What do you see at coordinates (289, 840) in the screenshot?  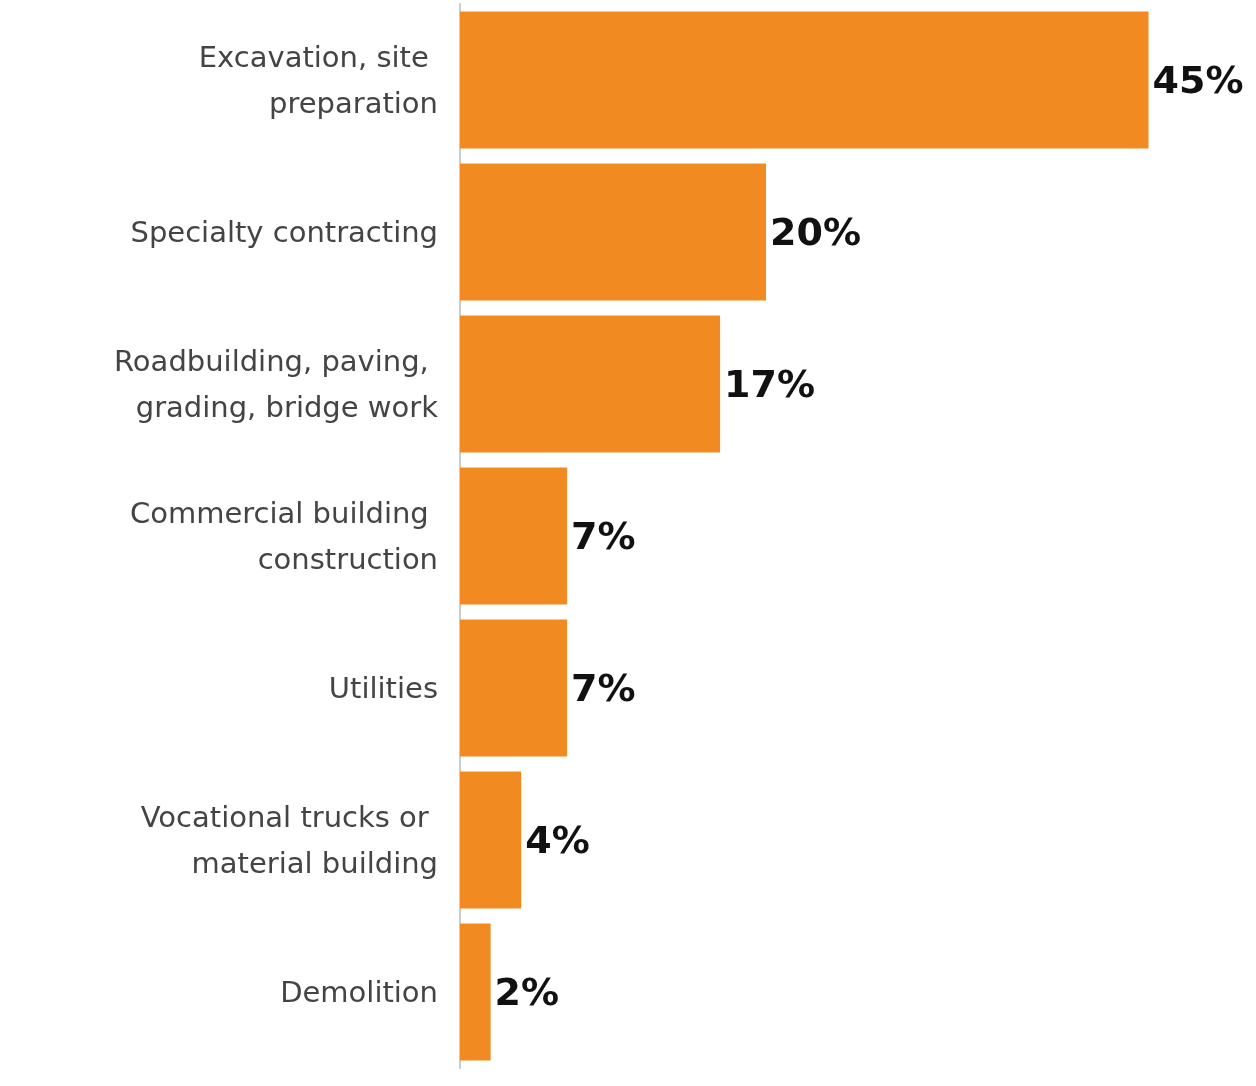 I see `y-tick-label: Vocational trucks or material building` at bounding box center [289, 840].